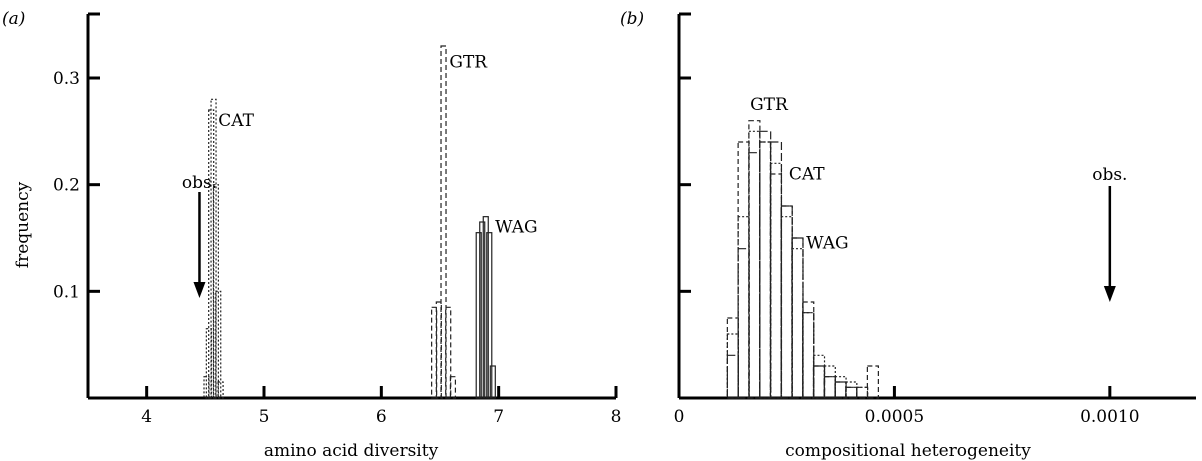 The width and height of the screenshot is (1202, 461). What do you see at coordinates (351, 451) in the screenshot?
I see `panel-a-xlabel: amino acid diversity` at bounding box center [351, 451].